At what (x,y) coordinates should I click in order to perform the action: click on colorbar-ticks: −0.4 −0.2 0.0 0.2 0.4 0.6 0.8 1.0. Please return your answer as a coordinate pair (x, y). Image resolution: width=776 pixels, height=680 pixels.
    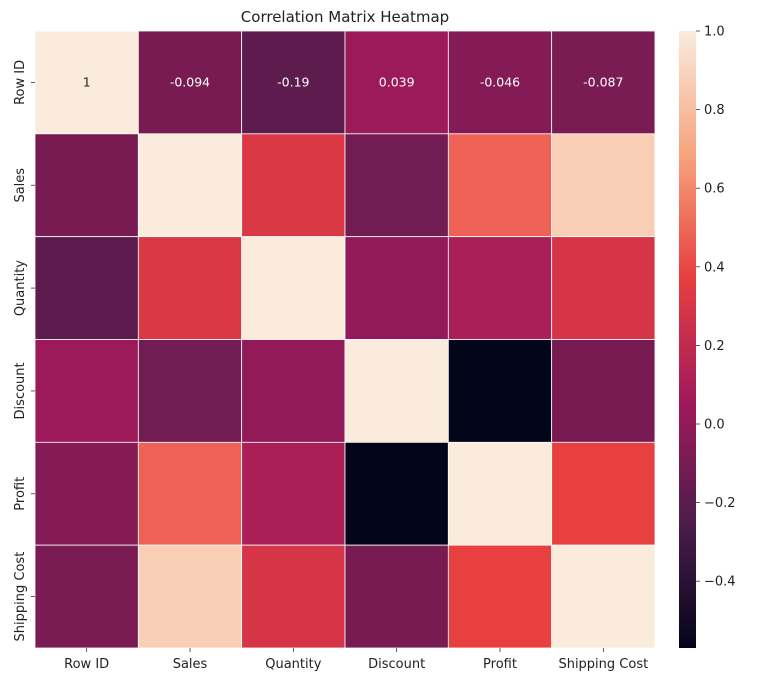
    Looking at the image, I should click on (716, 307).